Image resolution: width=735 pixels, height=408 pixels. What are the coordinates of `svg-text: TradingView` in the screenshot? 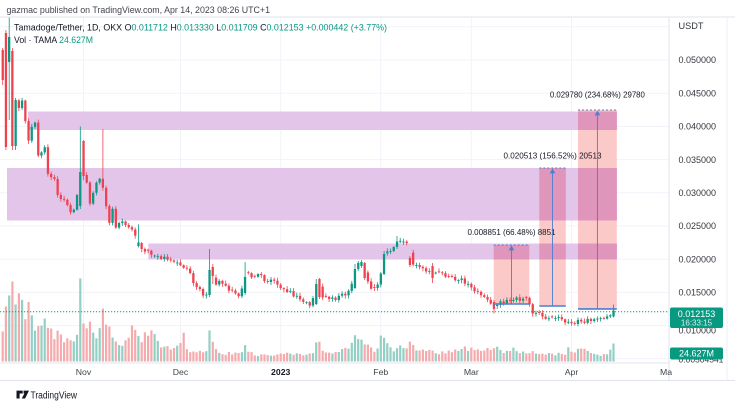 It's located at (54, 395).